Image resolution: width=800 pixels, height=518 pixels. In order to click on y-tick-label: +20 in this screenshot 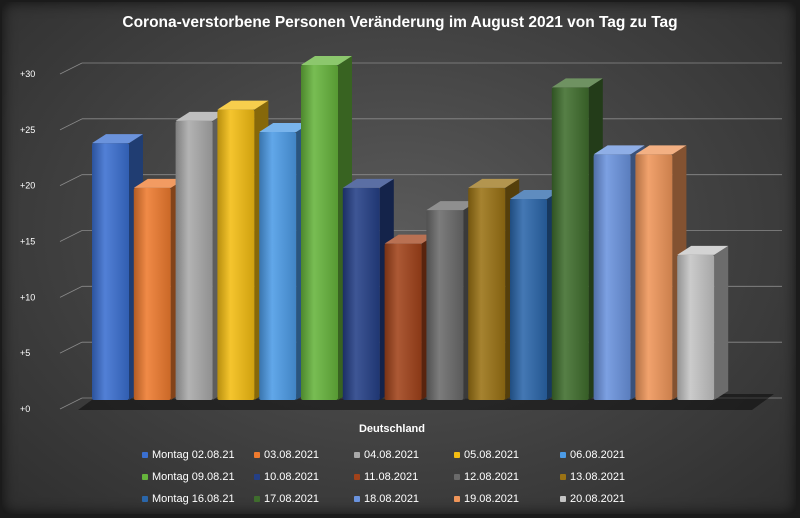, I will do `click(27, 186)`.